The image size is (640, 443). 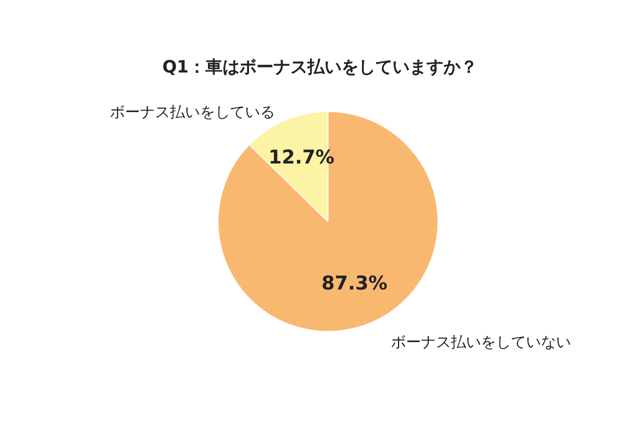 I want to click on slice-label: ボーナス払いをしていない, so click(x=480, y=341).